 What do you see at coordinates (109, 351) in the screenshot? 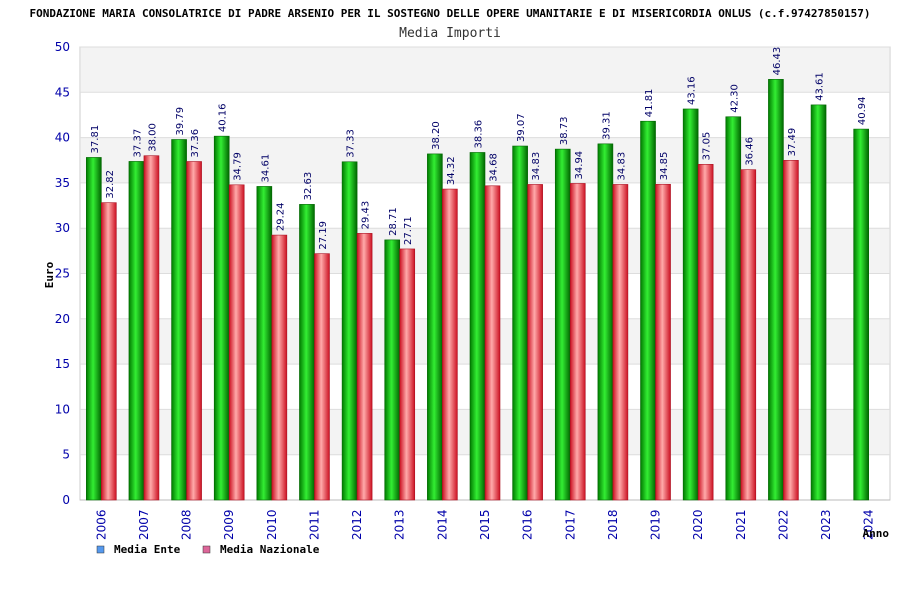
I see `bar-media-nazionale-2006` at bounding box center [109, 351].